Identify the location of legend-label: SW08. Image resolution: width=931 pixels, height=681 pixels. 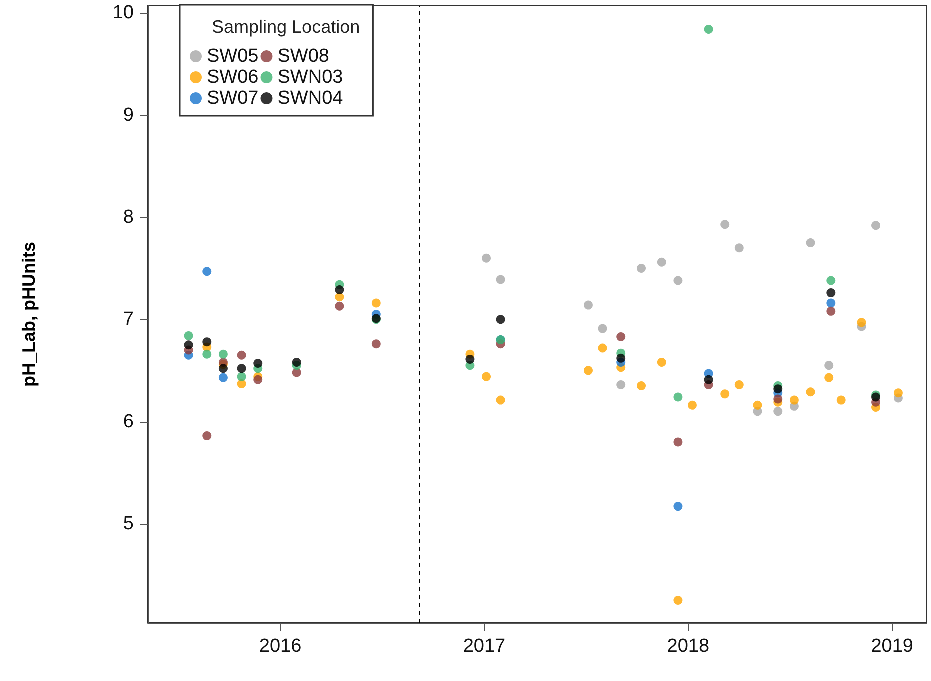
(304, 56).